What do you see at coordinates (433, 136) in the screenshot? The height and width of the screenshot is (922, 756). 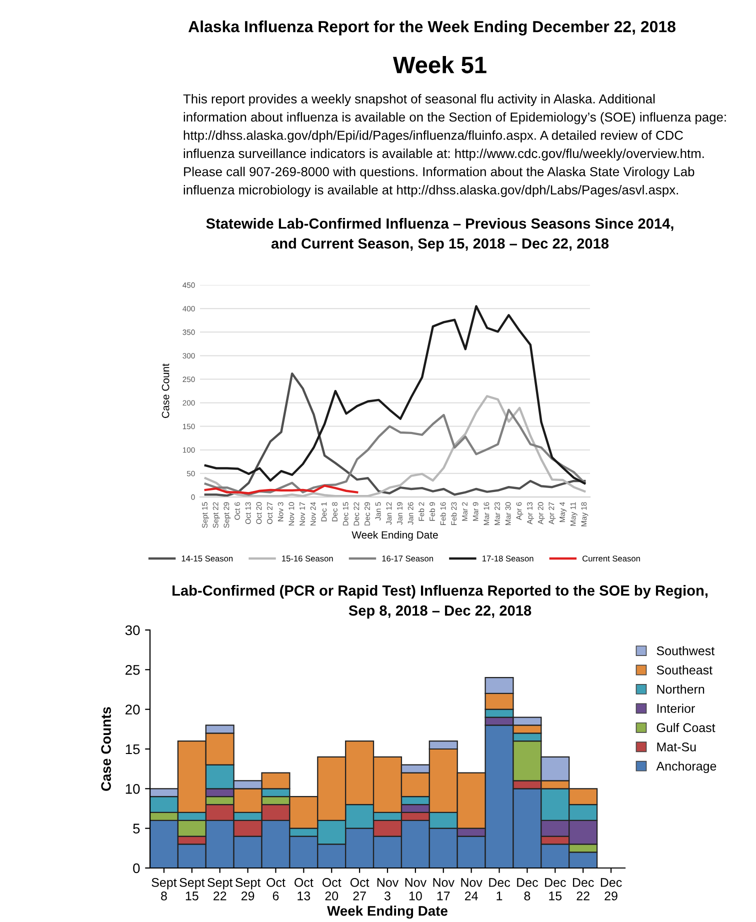 I see `text: http://dhss.alaska.gov/dph/Epi/id/Pages/influenza/fluinfo.aspx. A detailed review of CDC` at bounding box center [433, 136].